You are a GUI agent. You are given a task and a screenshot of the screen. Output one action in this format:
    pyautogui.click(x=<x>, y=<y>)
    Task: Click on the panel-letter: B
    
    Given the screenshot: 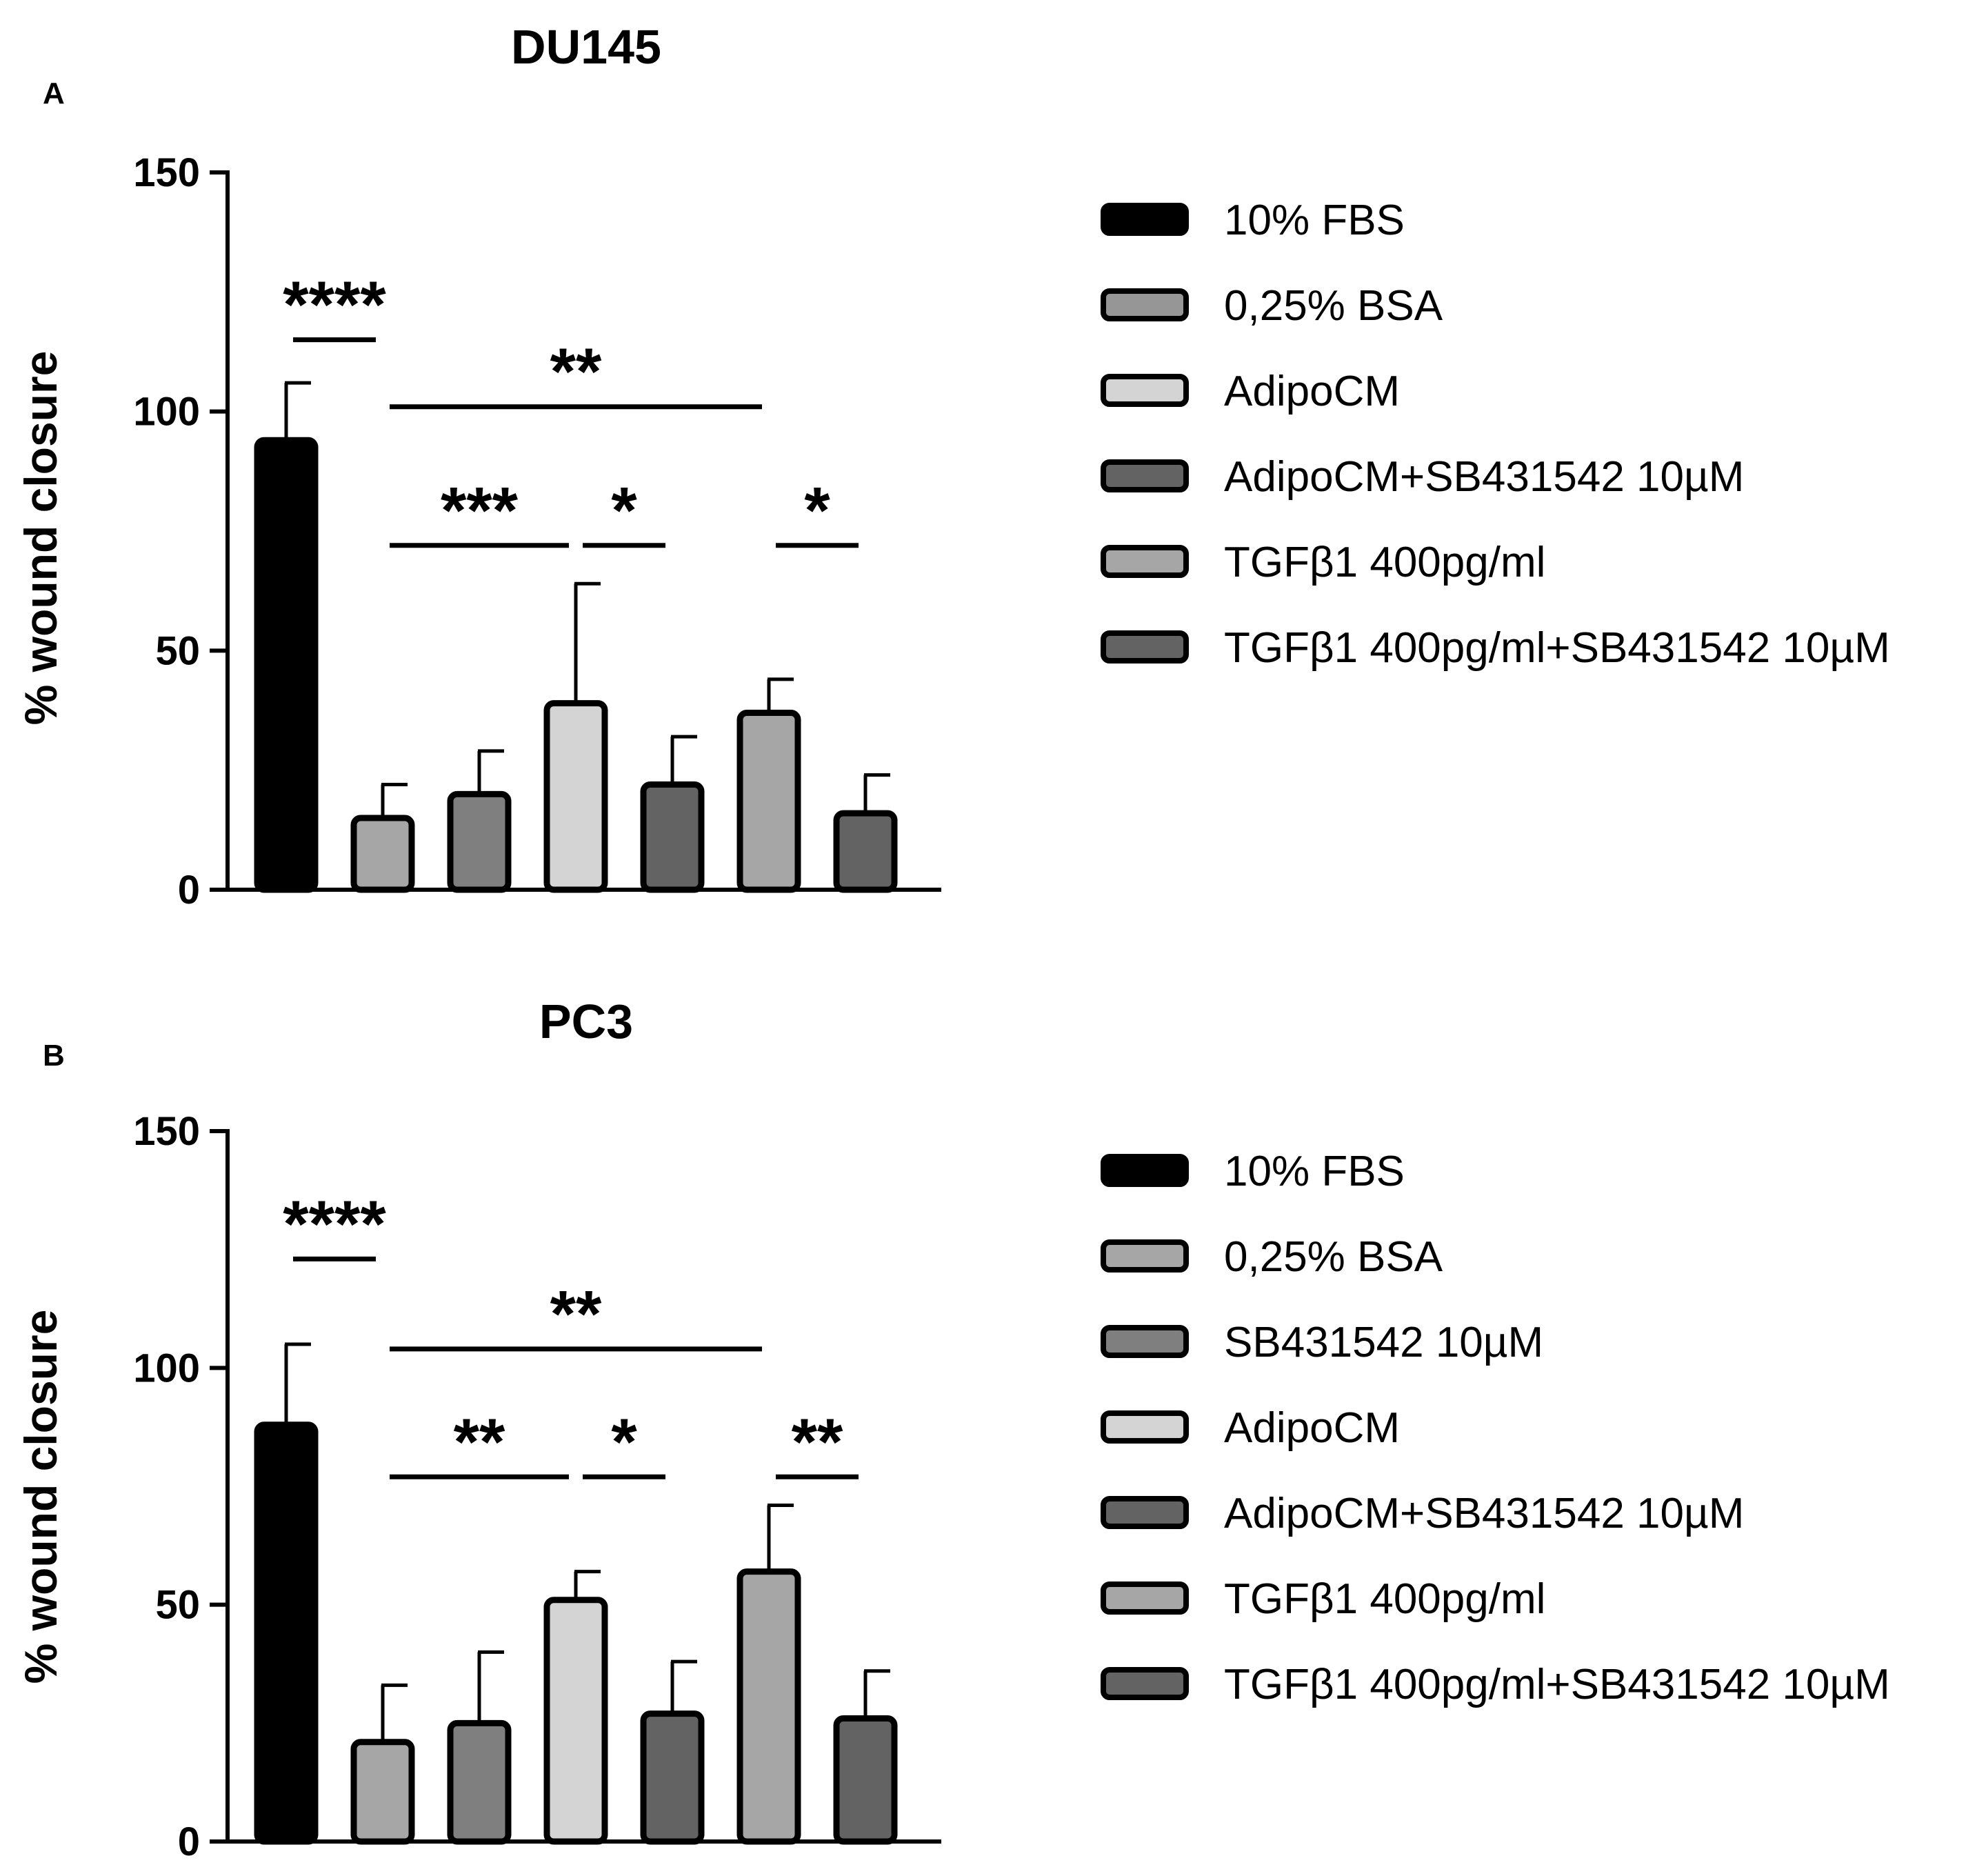 What is the action you would take?
    pyautogui.click(x=54, y=1055)
    